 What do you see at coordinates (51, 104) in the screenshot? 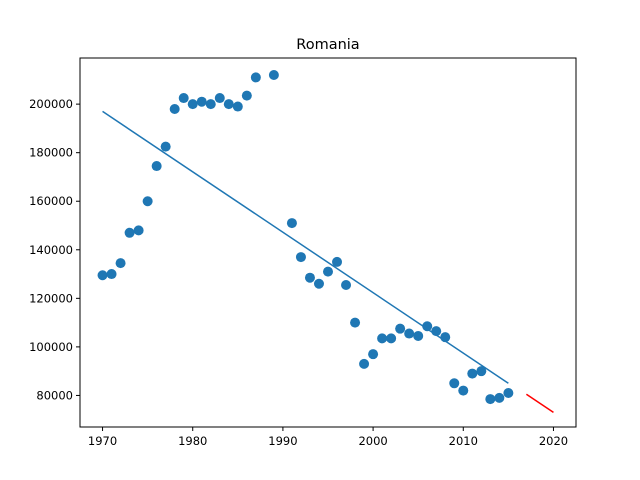
I see `y-tick-label: 200000` at bounding box center [51, 104].